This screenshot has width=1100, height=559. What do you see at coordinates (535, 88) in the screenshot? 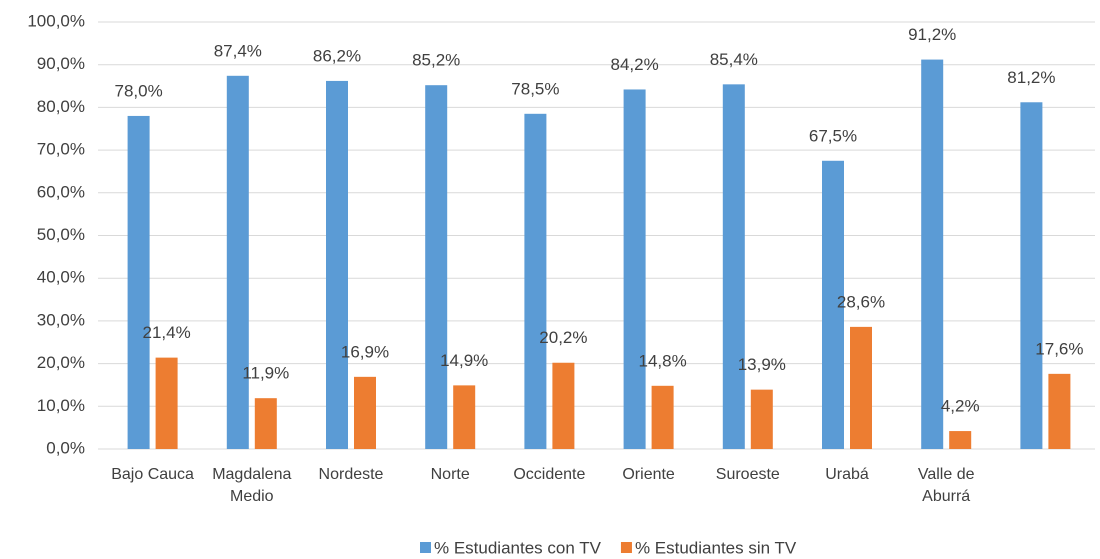
I see `data-label: 78,5%` at bounding box center [535, 88].